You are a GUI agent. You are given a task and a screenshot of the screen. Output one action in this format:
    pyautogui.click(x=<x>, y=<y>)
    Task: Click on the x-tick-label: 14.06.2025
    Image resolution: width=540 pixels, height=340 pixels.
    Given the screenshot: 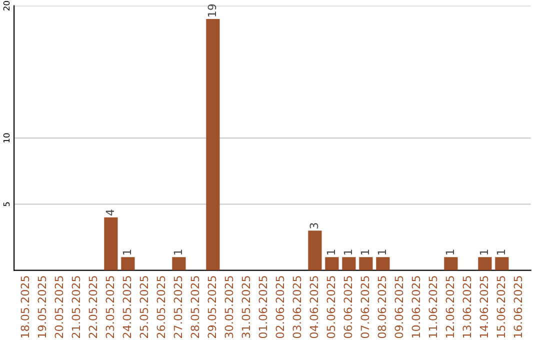 What is the action you would take?
    pyautogui.click(x=484, y=307)
    